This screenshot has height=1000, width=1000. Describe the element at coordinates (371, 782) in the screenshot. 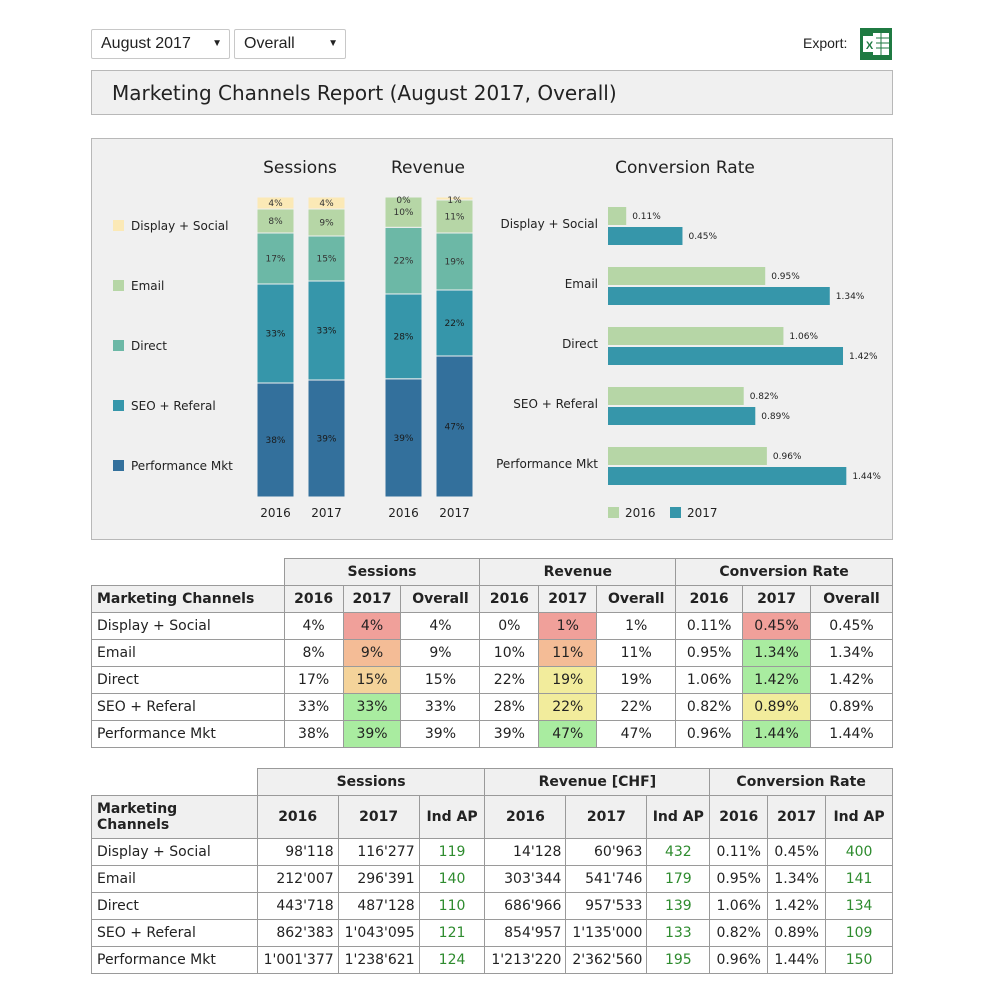

I see `group-header: Sessions` at that location.